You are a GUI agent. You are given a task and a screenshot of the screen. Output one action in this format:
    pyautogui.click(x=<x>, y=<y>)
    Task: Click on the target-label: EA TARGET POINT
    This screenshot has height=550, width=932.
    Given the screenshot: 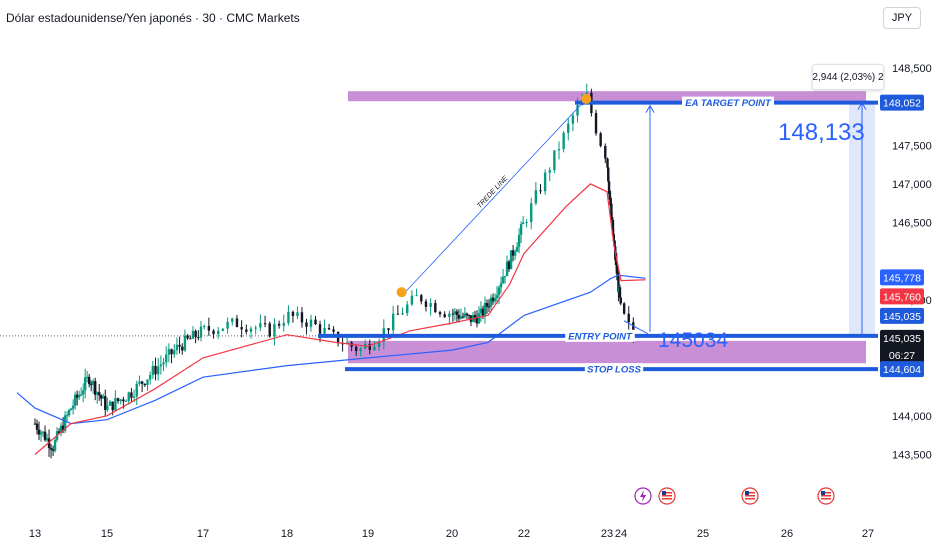 What is the action you would take?
    pyautogui.click(x=728, y=103)
    